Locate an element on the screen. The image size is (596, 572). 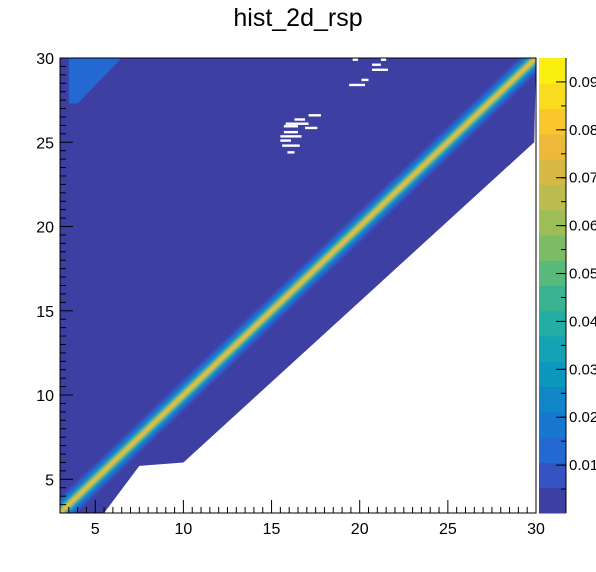
colorbar-tick-label: 0.09 is located at coordinates (582, 82).